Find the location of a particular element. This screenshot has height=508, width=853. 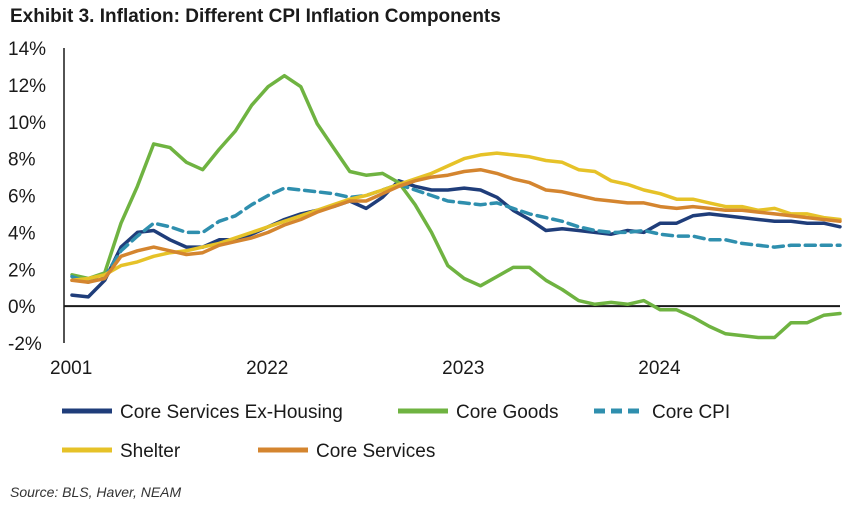

legend-label: Shelter is located at coordinates (150, 451).